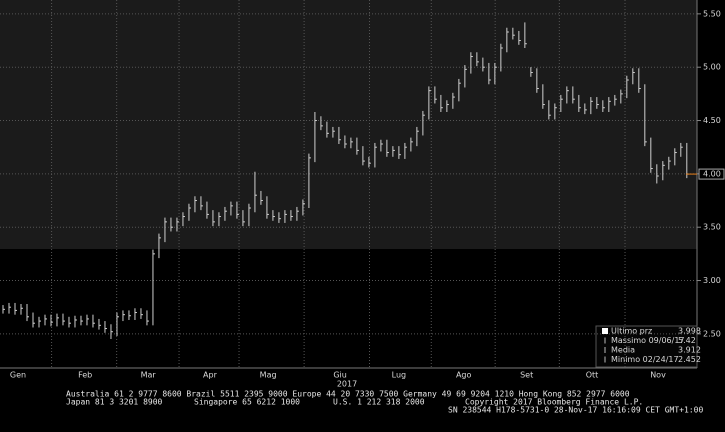 This screenshot has height=432, width=725. Describe the element at coordinates (268, 375) in the screenshot. I see `x-tick-label: Mag` at that location.